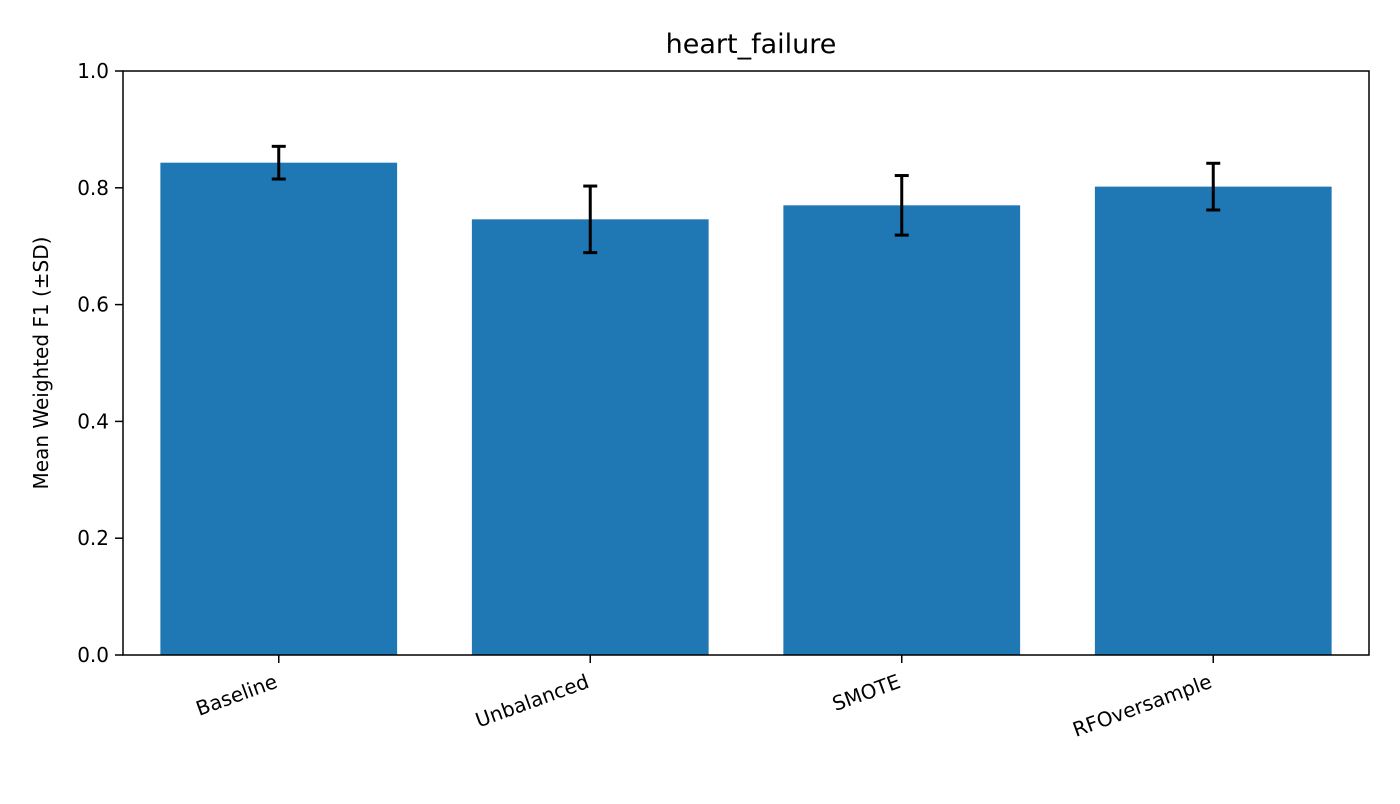 The height and width of the screenshot is (804, 1400). What do you see at coordinates (1142, 705) in the screenshot?
I see `x-tick-label-rfoversample: RFOversample` at bounding box center [1142, 705].